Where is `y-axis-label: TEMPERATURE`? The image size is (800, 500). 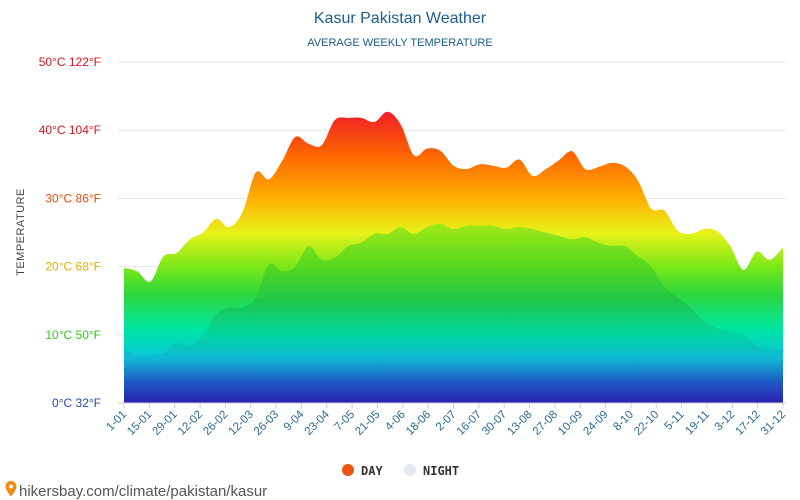 y-axis-label: TEMPERATURE is located at coordinates (21, 232).